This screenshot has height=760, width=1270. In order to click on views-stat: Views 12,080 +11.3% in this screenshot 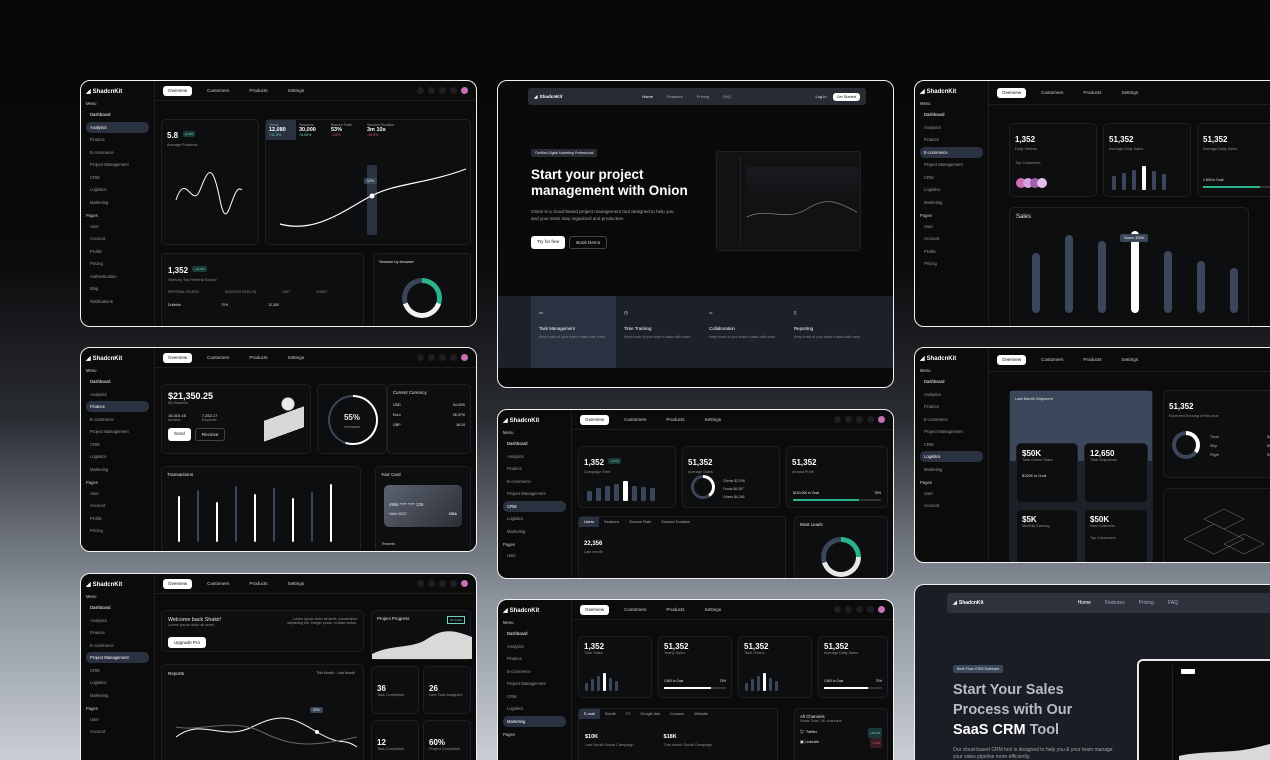, I will do `click(281, 130)`.